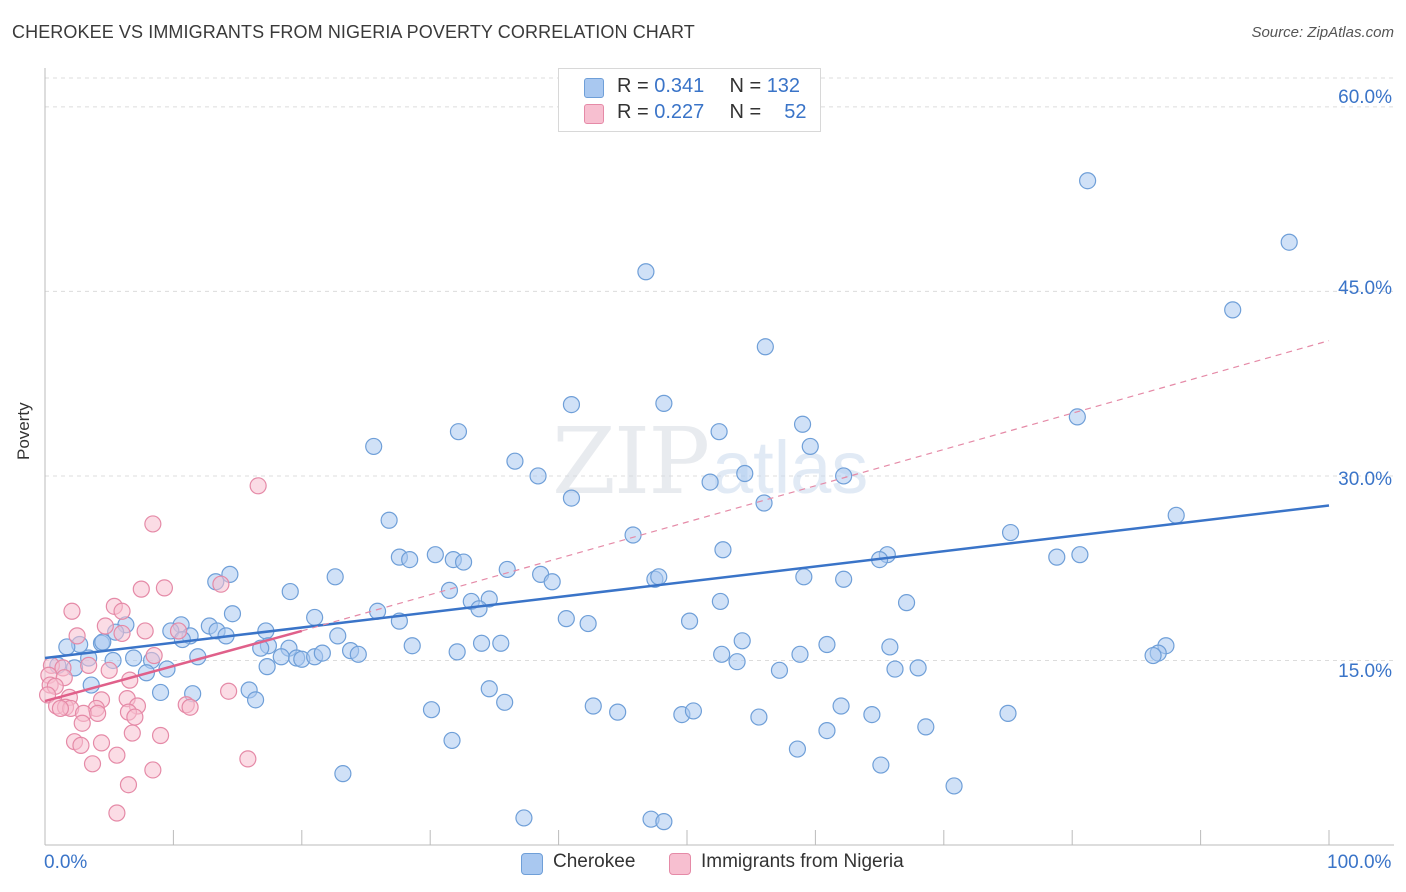 The image size is (1406, 892). I want to click on legend-r-label: R =, so click(633, 112).